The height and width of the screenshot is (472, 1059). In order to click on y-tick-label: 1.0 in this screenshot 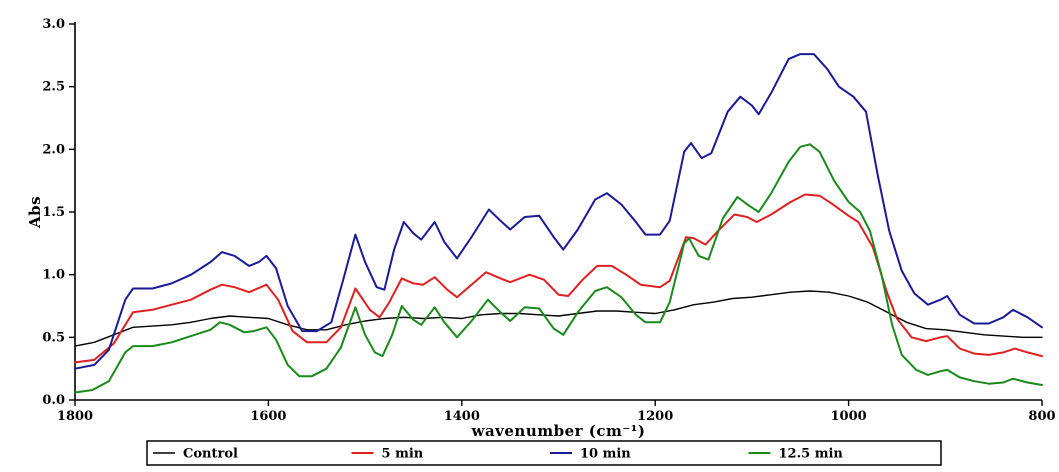, I will do `click(53, 275)`.